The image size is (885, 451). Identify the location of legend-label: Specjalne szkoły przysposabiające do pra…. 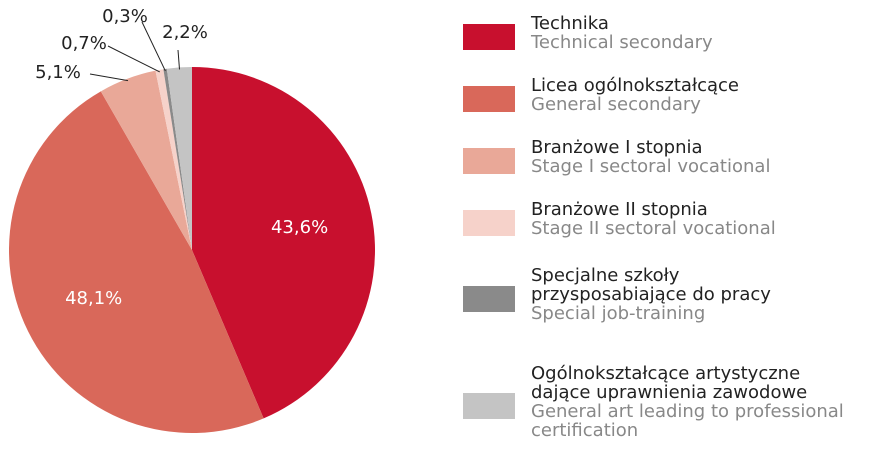
(651, 285).